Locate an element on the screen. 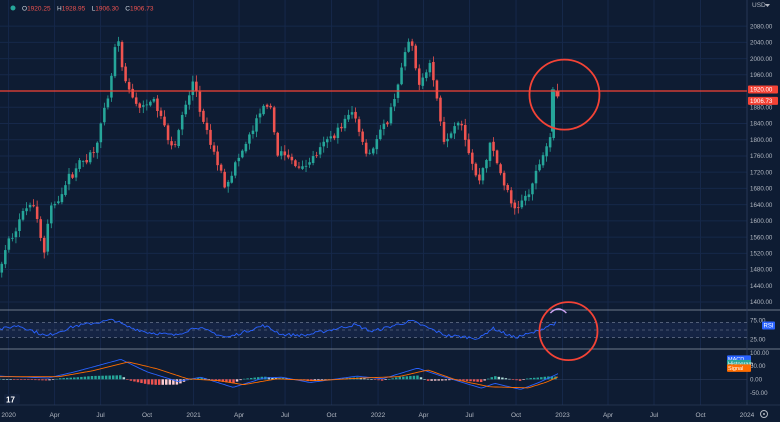 The height and width of the screenshot is (422, 780). currency-label: USD is located at coordinates (759, 5).